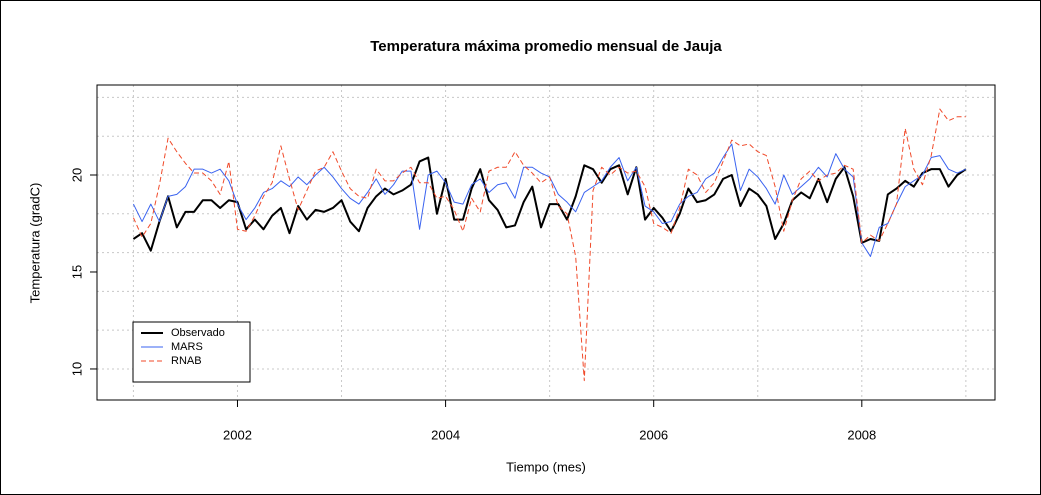  I want to click on x-tick-label: 2008, so click(861, 434).